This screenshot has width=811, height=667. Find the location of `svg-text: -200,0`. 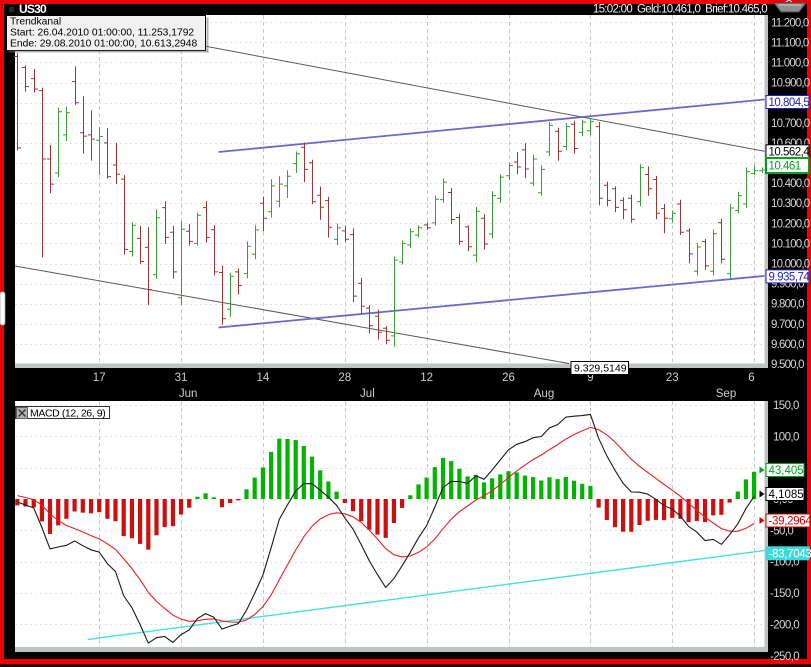

svg-text: -200,0 is located at coordinates (784, 625).